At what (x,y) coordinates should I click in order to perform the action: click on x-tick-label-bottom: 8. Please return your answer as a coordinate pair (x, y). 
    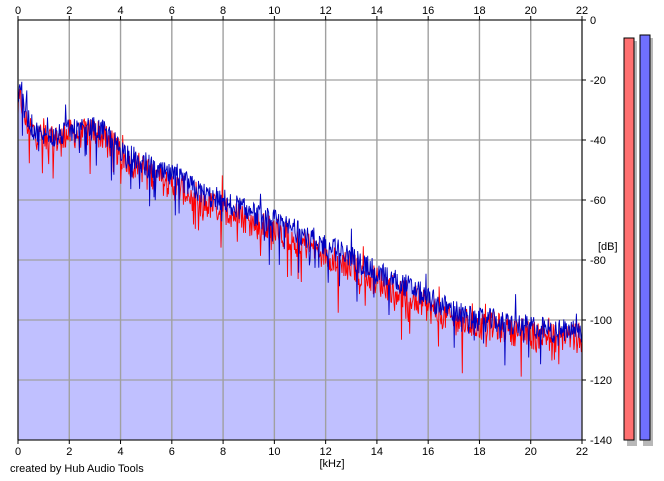
    Looking at the image, I should click on (223, 452).